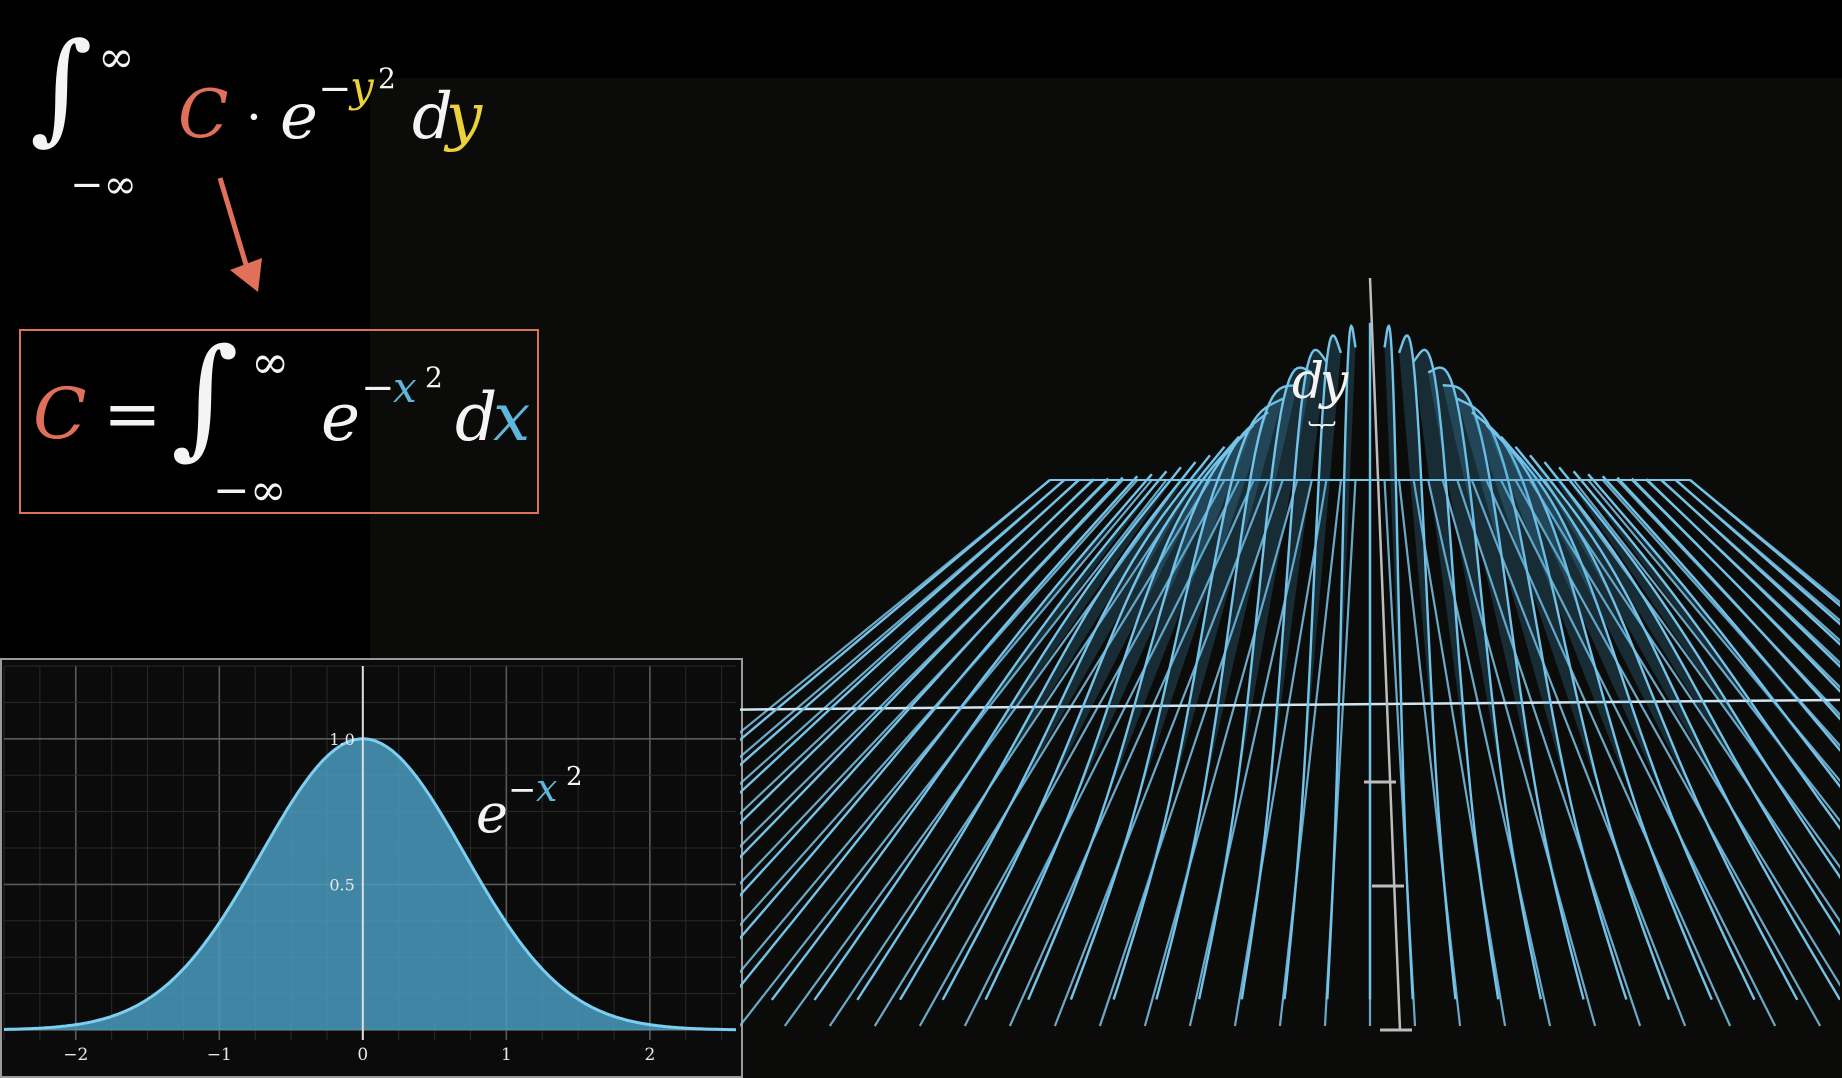 This screenshot has width=1842, height=1078. I want to click on upper-limit-boxed: ∞, so click(270, 362).